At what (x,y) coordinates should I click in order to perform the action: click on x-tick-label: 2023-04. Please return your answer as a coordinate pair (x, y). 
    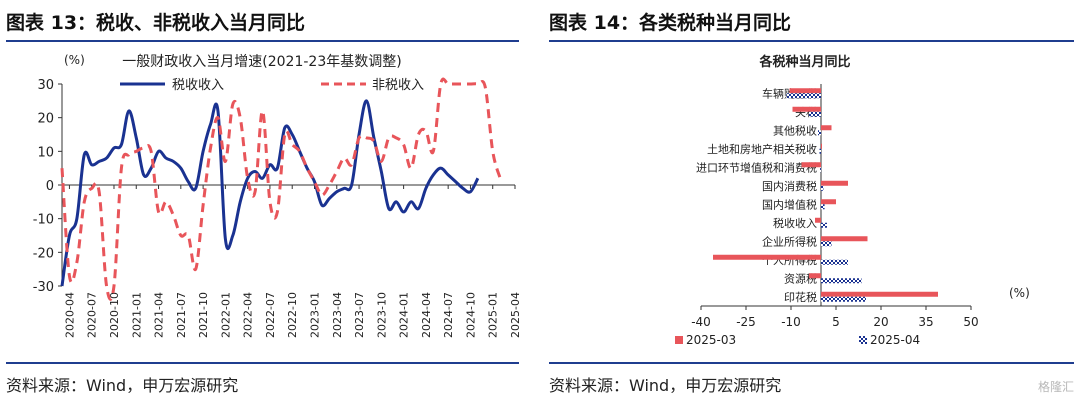
    Looking at the image, I should click on (337, 315).